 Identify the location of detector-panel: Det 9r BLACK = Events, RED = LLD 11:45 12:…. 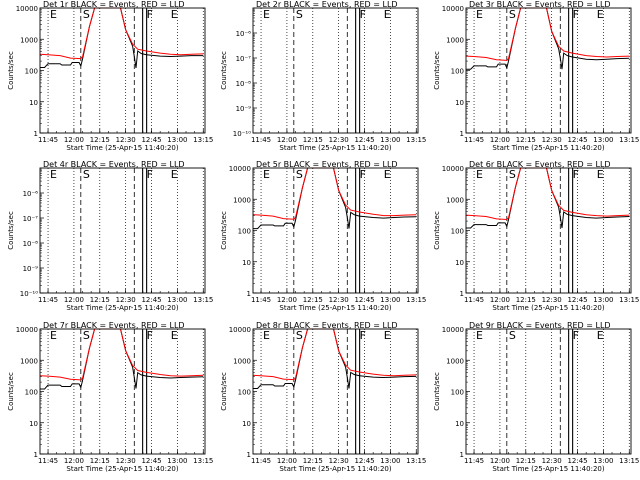
(536, 397).